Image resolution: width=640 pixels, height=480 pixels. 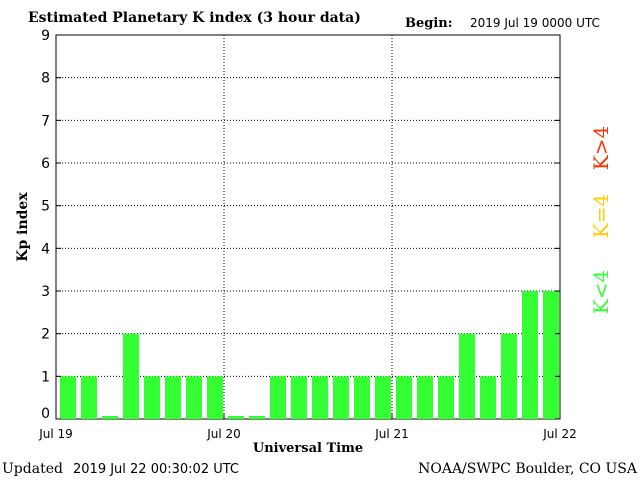 What do you see at coordinates (601, 292) in the screenshot?
I see `legend-low: K<4` at bounding box center [601, 292].